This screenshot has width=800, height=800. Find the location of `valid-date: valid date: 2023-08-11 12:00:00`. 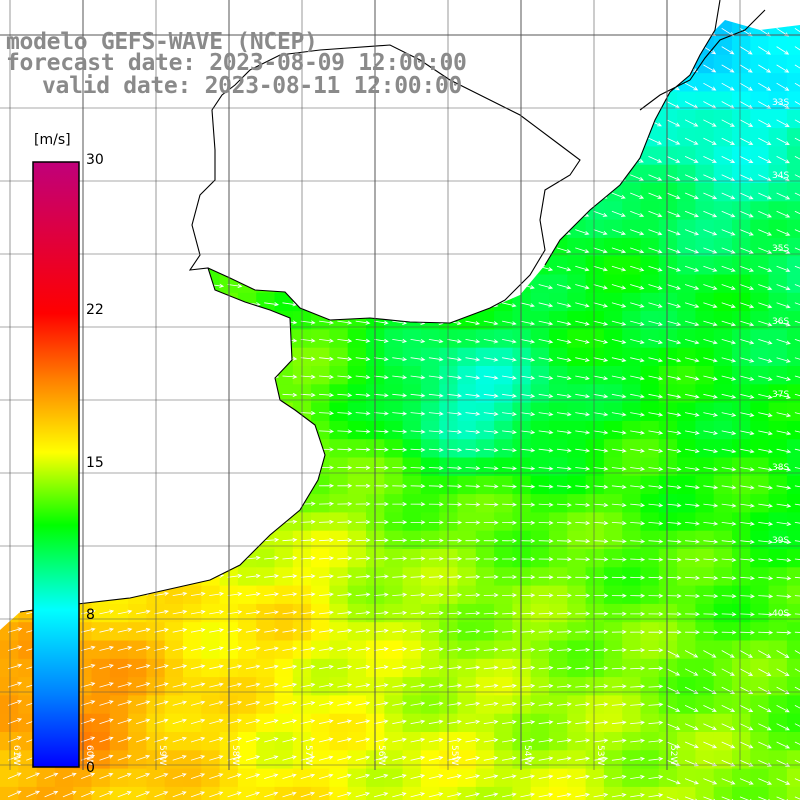

valid-date: valid date: 2023-08-11 12:00:00 is located at coordinates (252, 86).